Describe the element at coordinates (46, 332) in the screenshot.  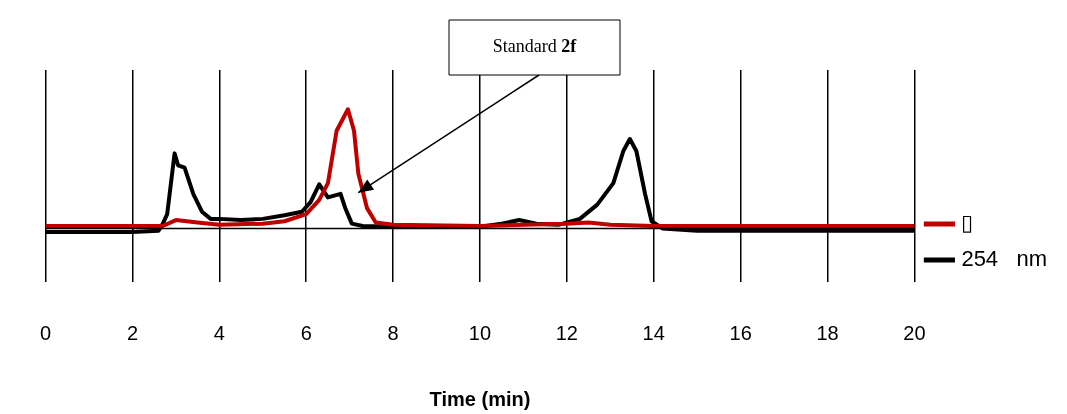
I see `x-tick-label: 0` at that location.